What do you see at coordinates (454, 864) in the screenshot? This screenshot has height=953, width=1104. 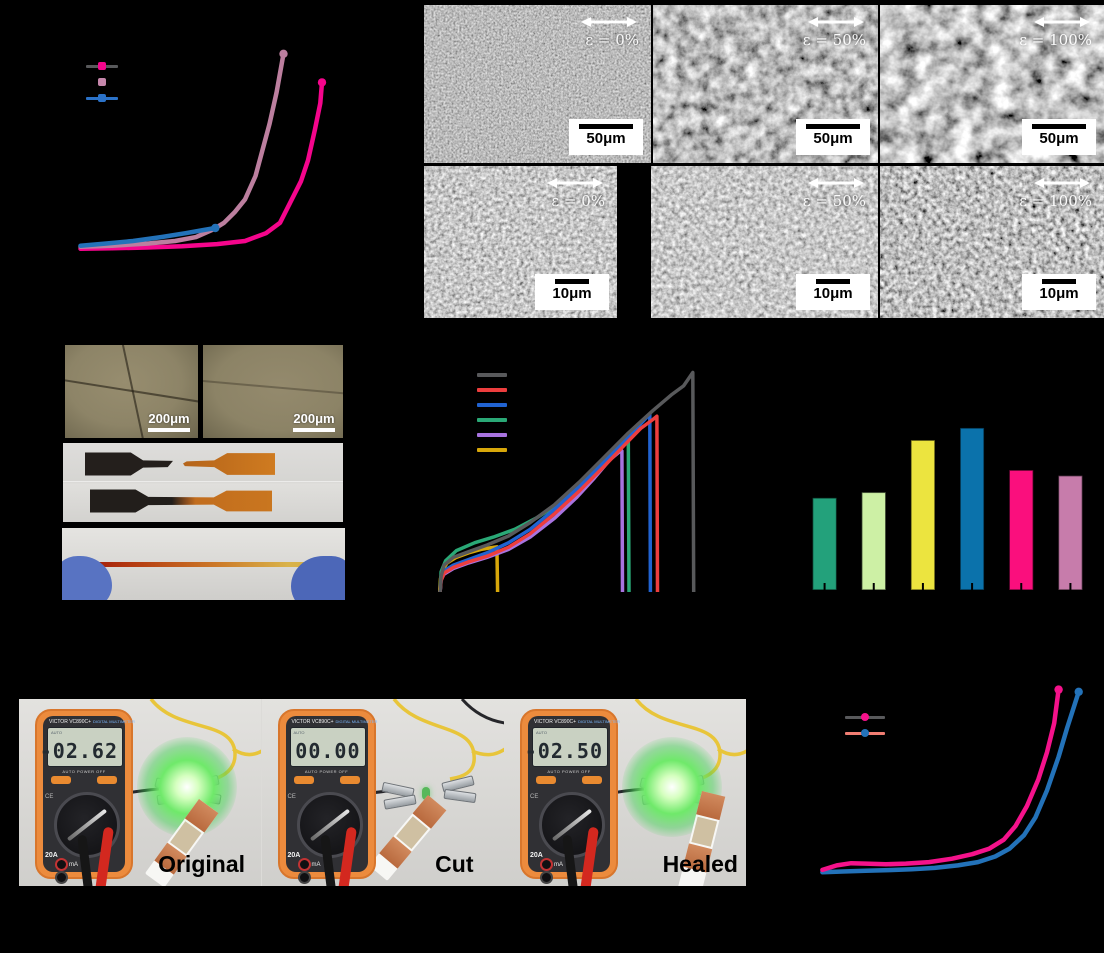 I see `scene-caption: Cut` at bounding box center [454, 864].